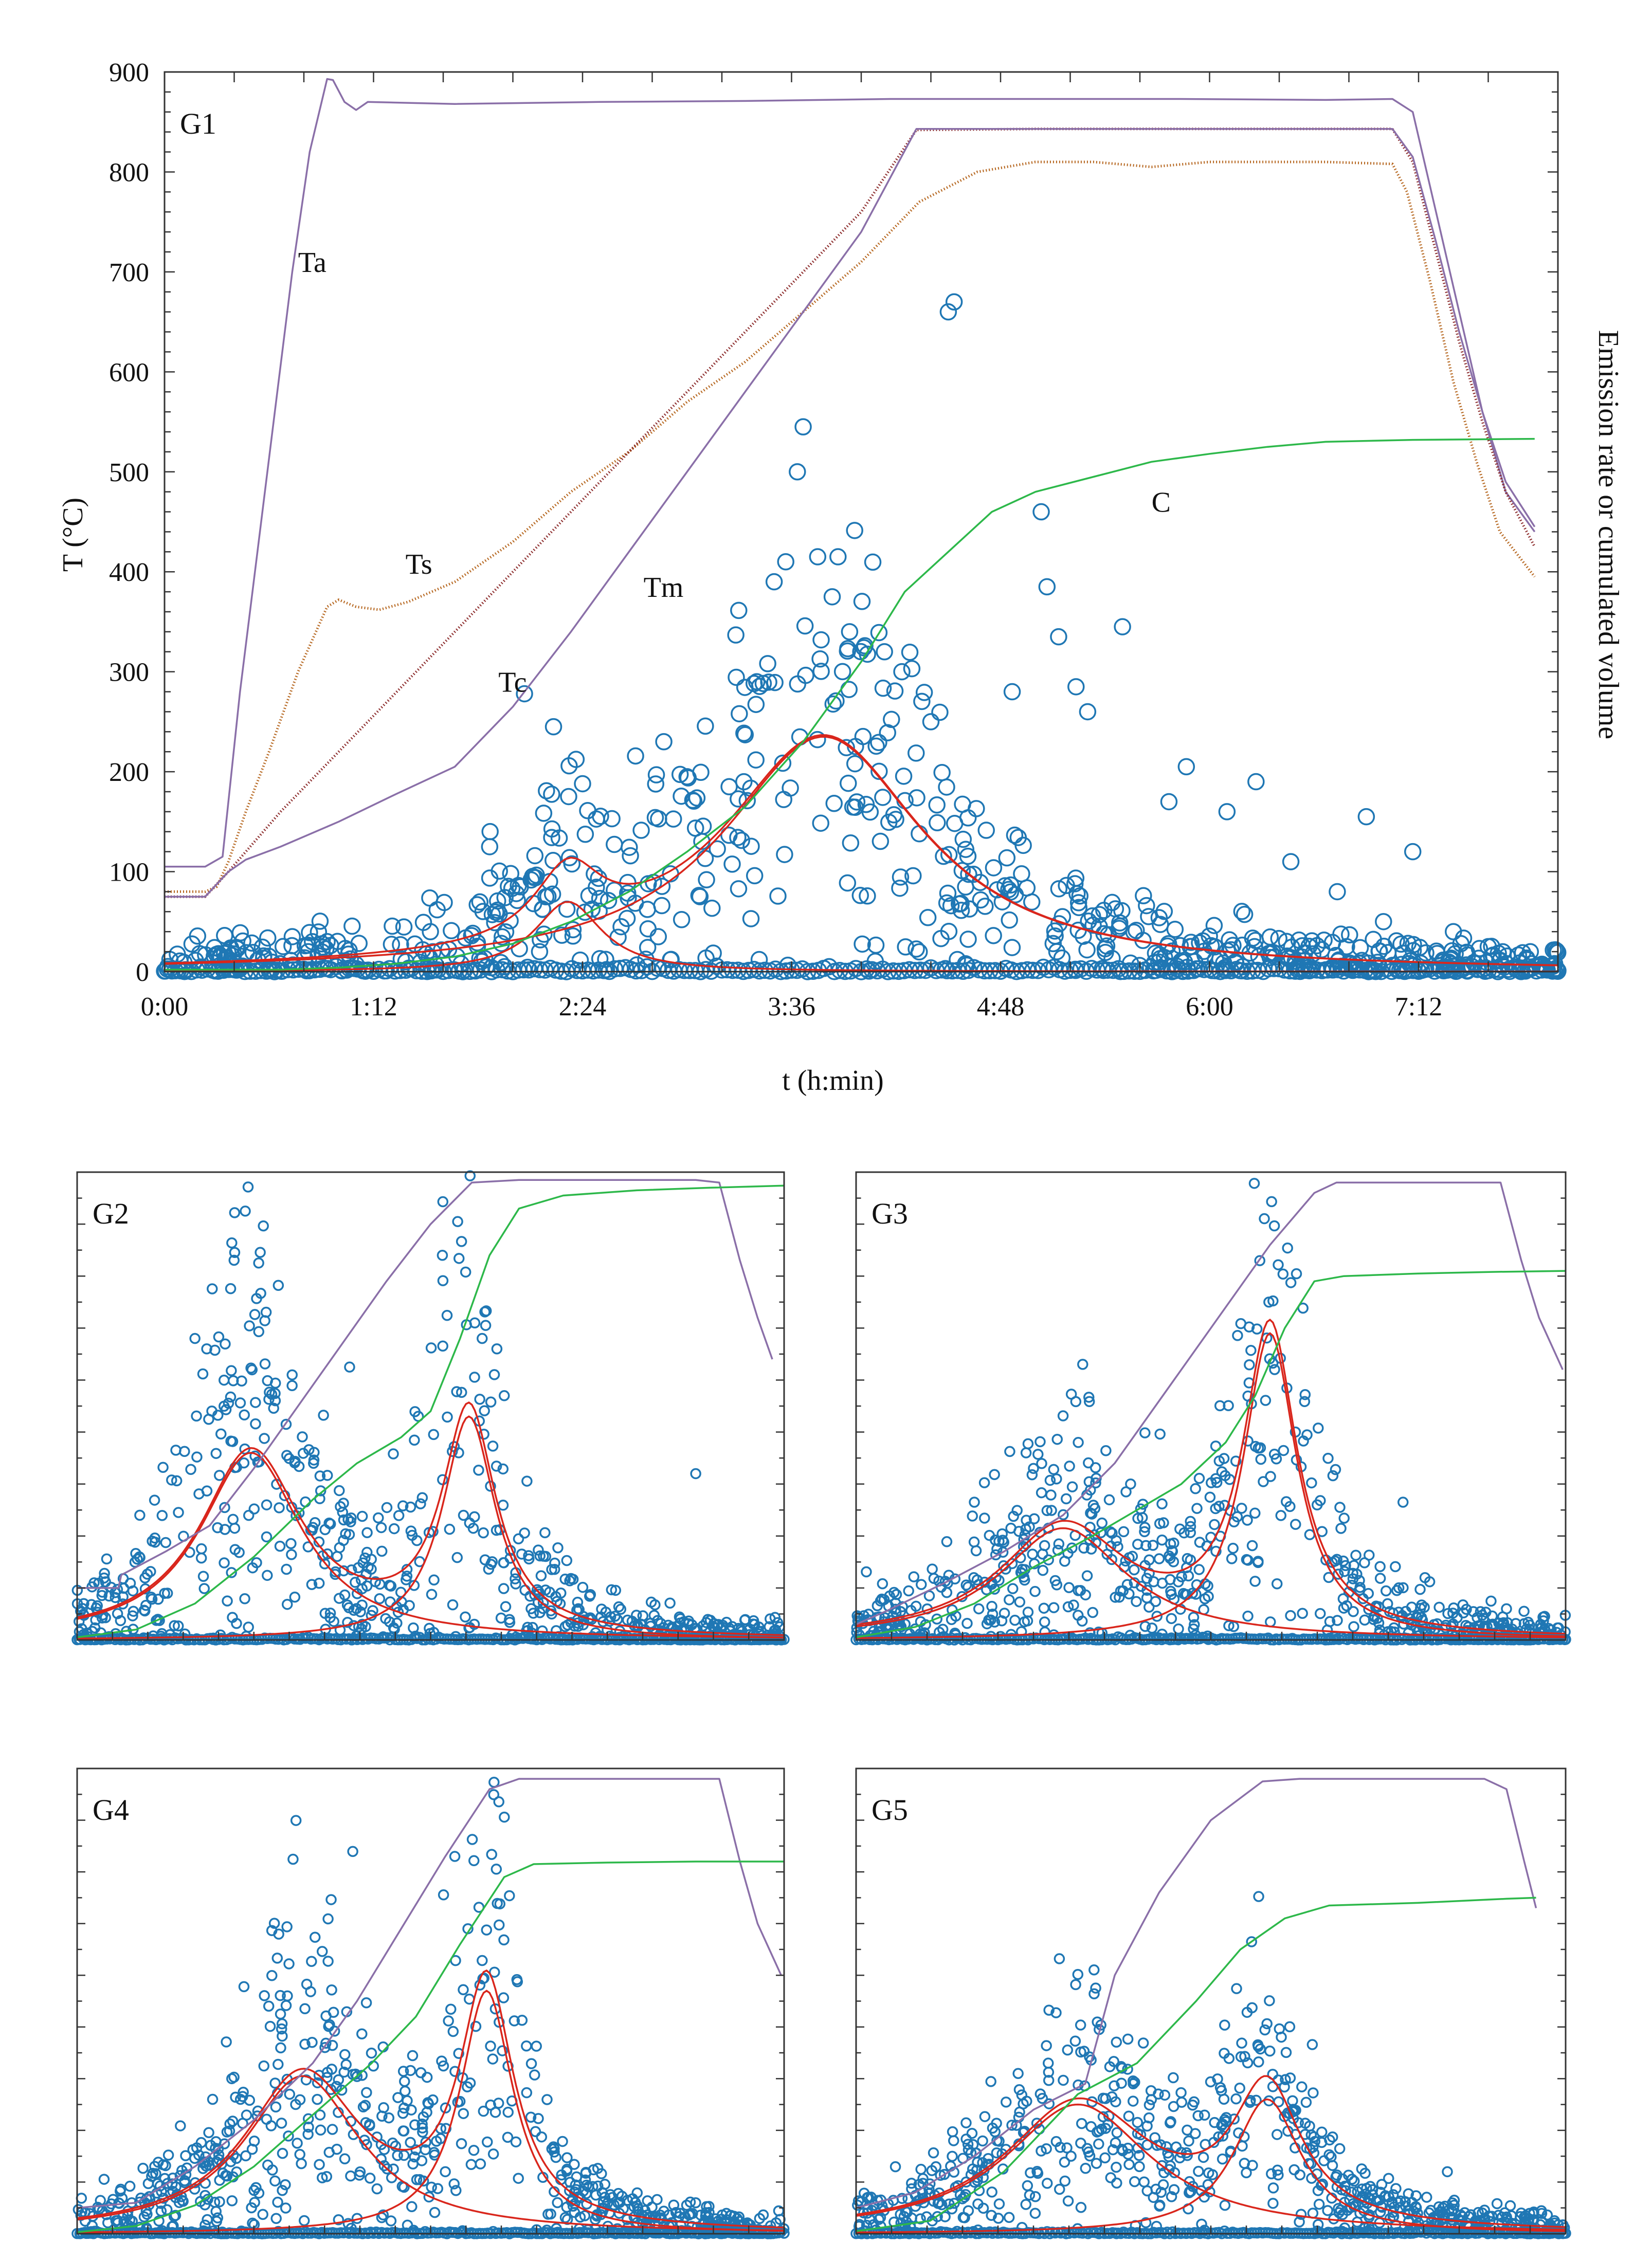  Describe the element at coordinates (430, 2008) in the screenshot. I see `g4-scatter` at that location.